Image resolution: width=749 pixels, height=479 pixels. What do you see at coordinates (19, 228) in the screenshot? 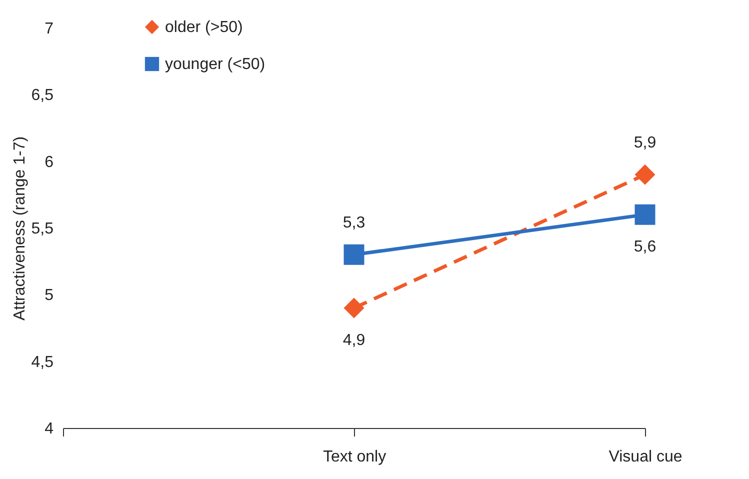
I see `y-axis-title: Attractiveness (range 1-7)` at bounding box center [19, 228].